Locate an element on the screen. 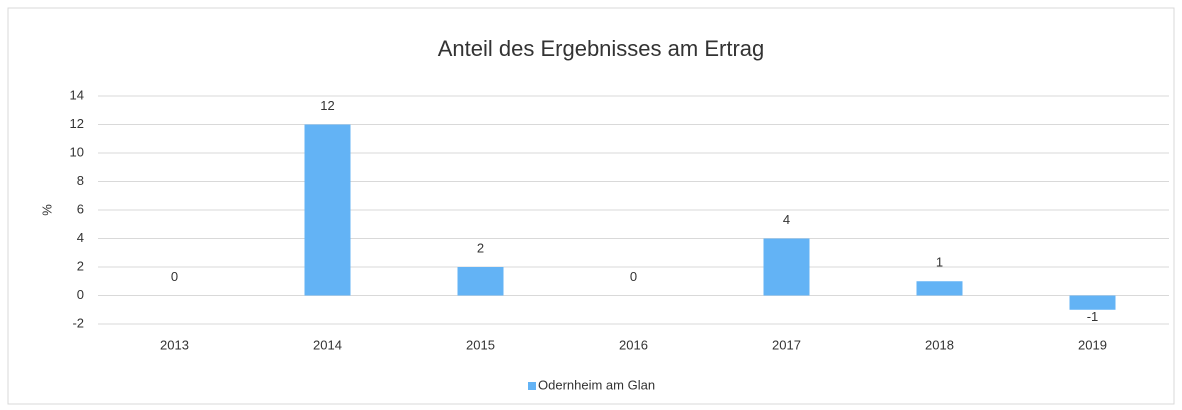  y-tick-label: 2 is located at coordinates (80, 265).